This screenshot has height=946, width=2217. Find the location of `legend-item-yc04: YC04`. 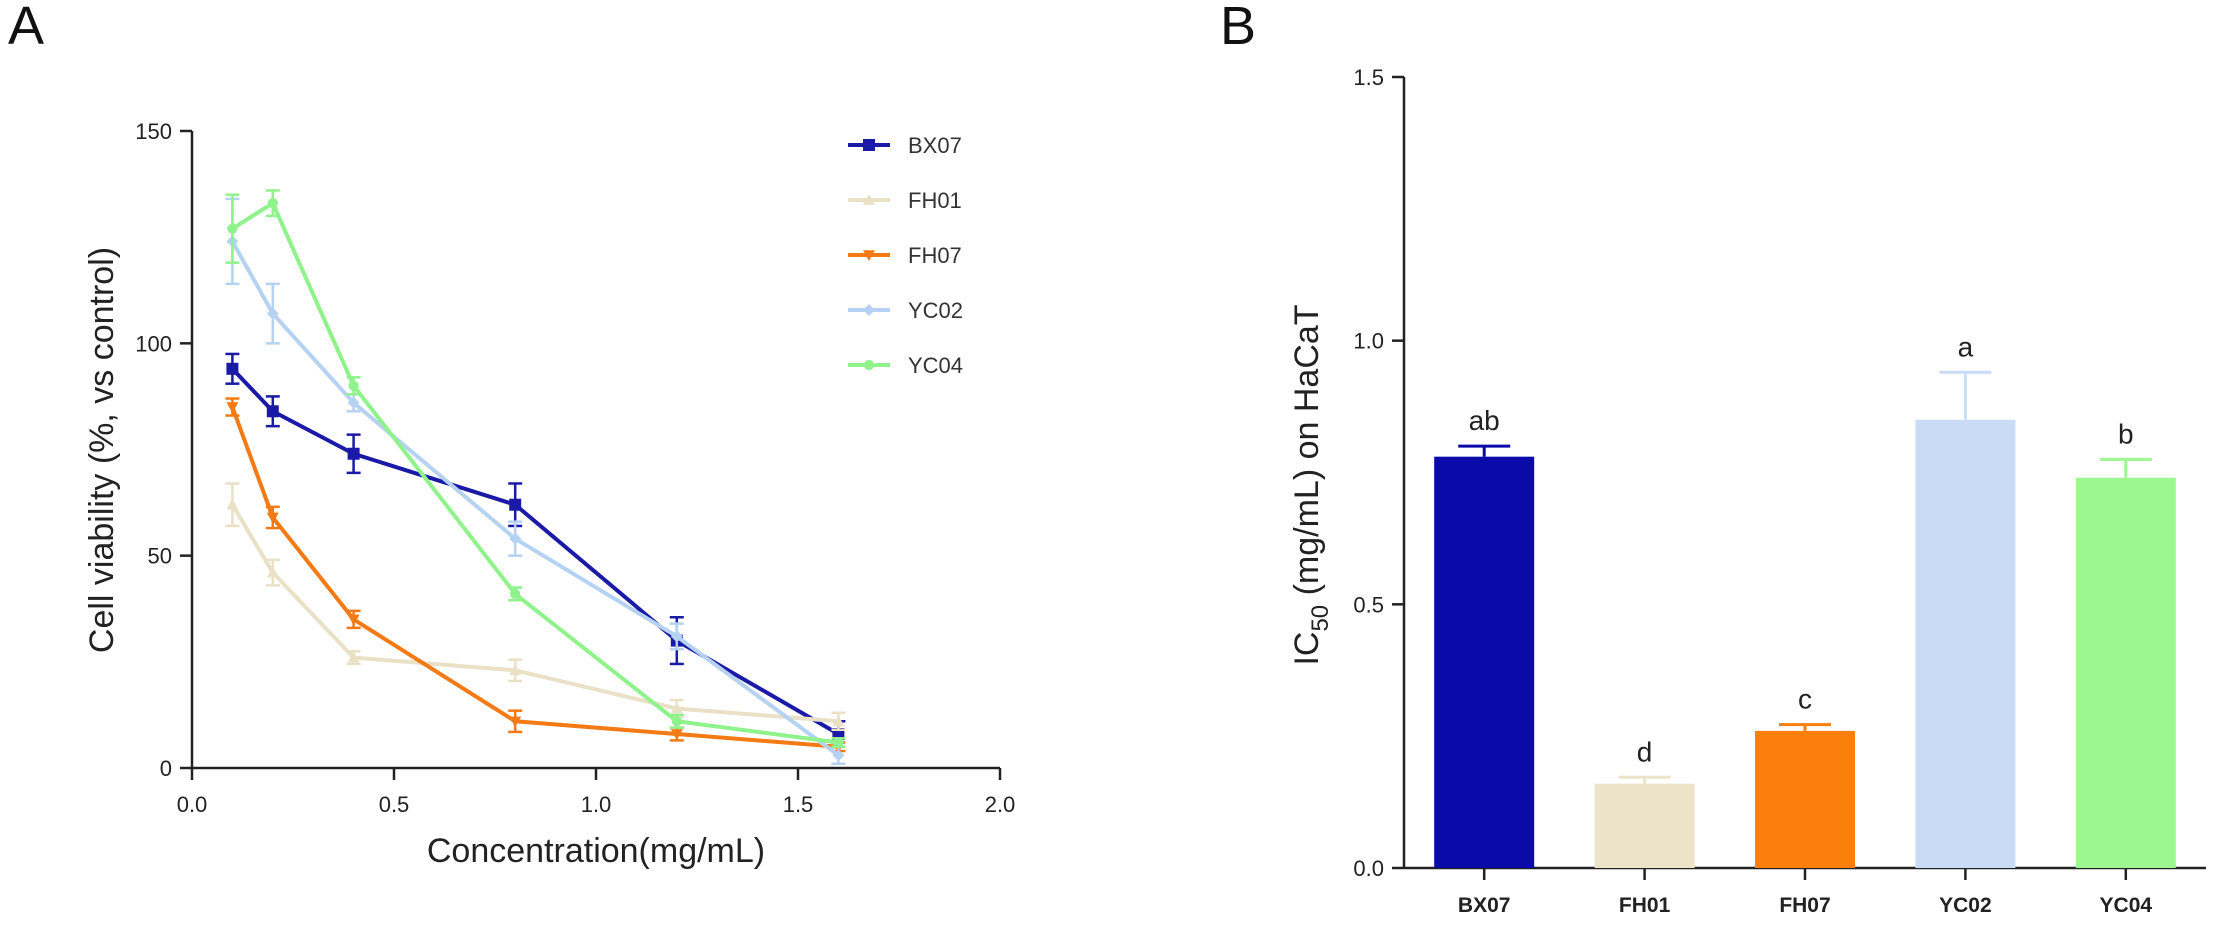

legend-item-yc04: YC04 is located at coordinates (905, 365).